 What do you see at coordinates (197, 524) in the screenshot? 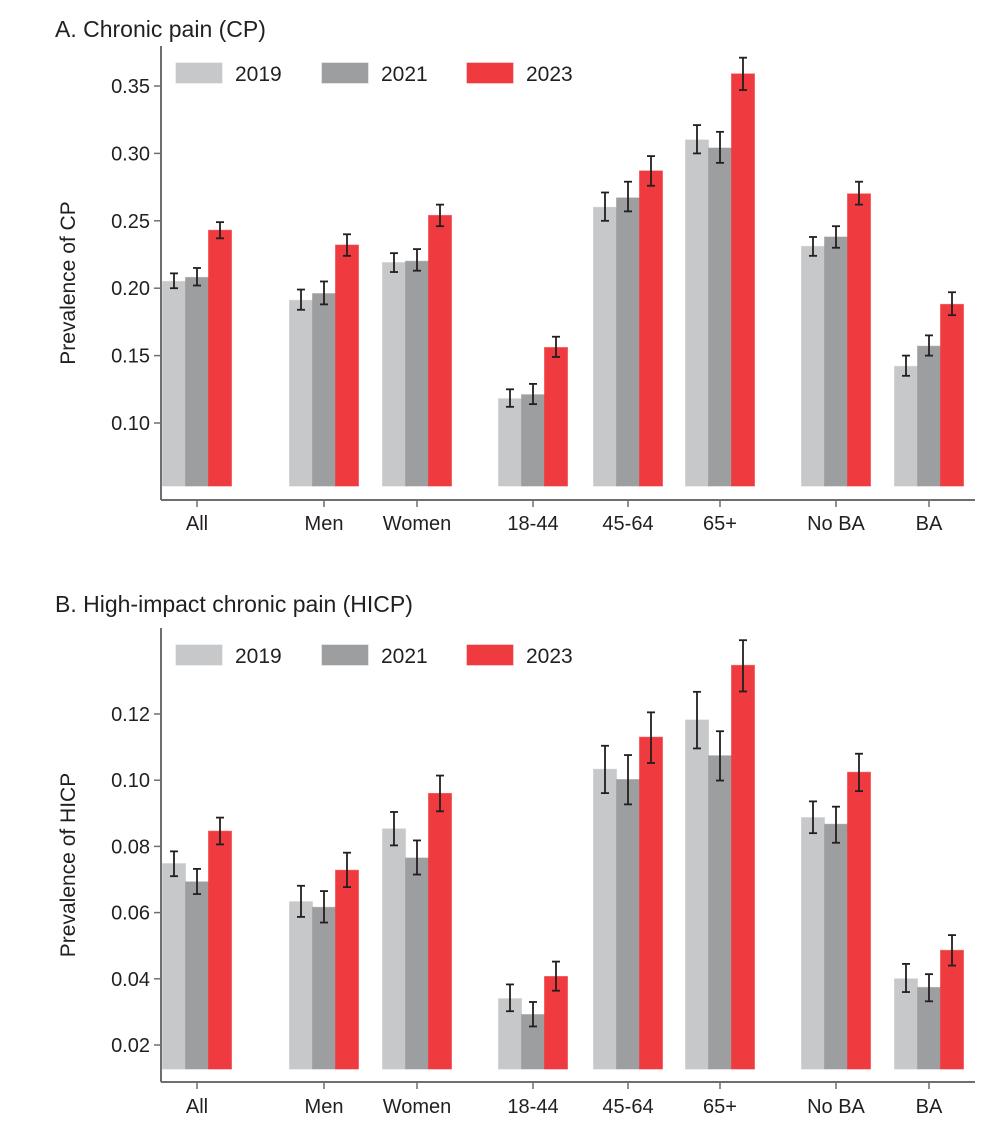
I see `x-tick-label: All` at bounding box center [197, 524].